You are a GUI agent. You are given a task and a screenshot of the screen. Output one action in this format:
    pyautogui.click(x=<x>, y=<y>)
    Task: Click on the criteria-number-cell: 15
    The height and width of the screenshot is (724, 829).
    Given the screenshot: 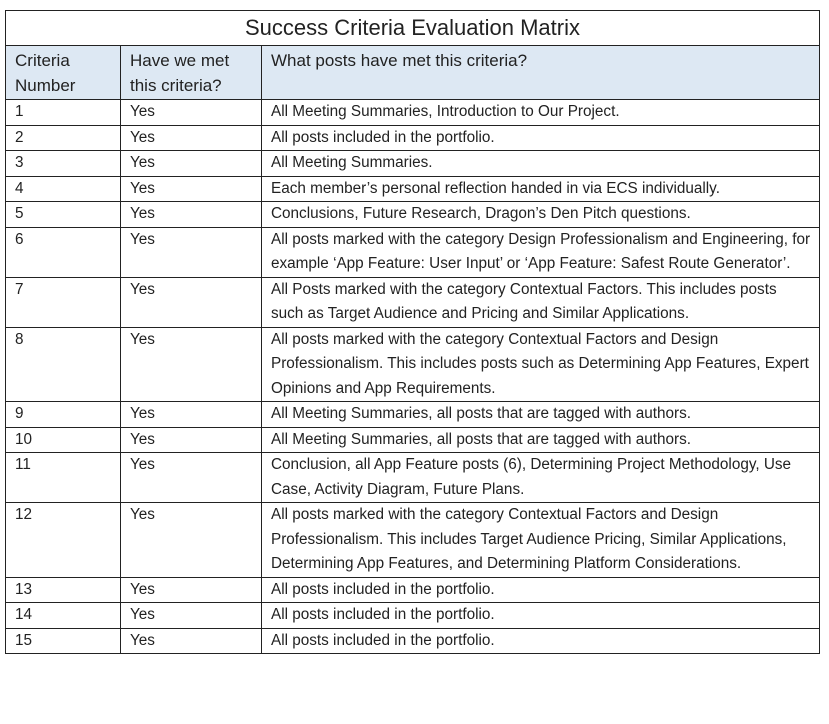 What is the action you would take?
    pyautogui.click(x=63, y=640)
    